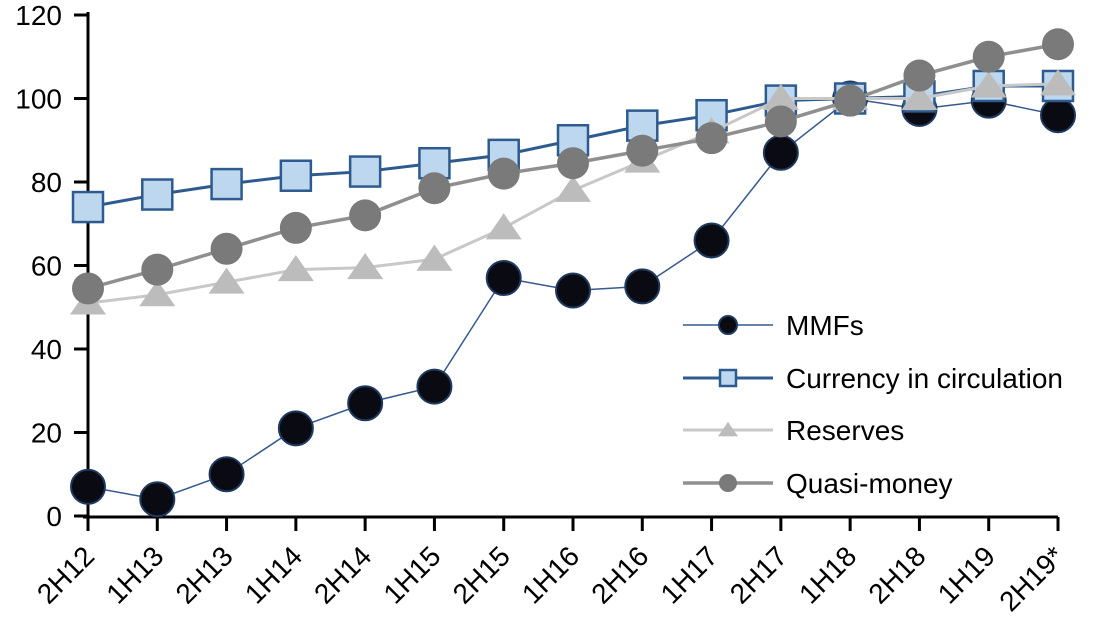 This screenshot has width=1119, height=640. What do you see at coordinates (46, 182) in the screenshot?
I see `y-tick-label: 80` at bounding box center [46, 182].